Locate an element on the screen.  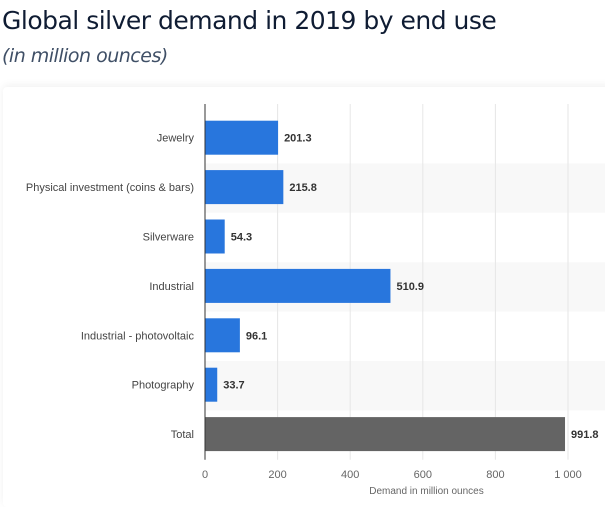
data-label: 33.7 is located at coordinates (233, 386).